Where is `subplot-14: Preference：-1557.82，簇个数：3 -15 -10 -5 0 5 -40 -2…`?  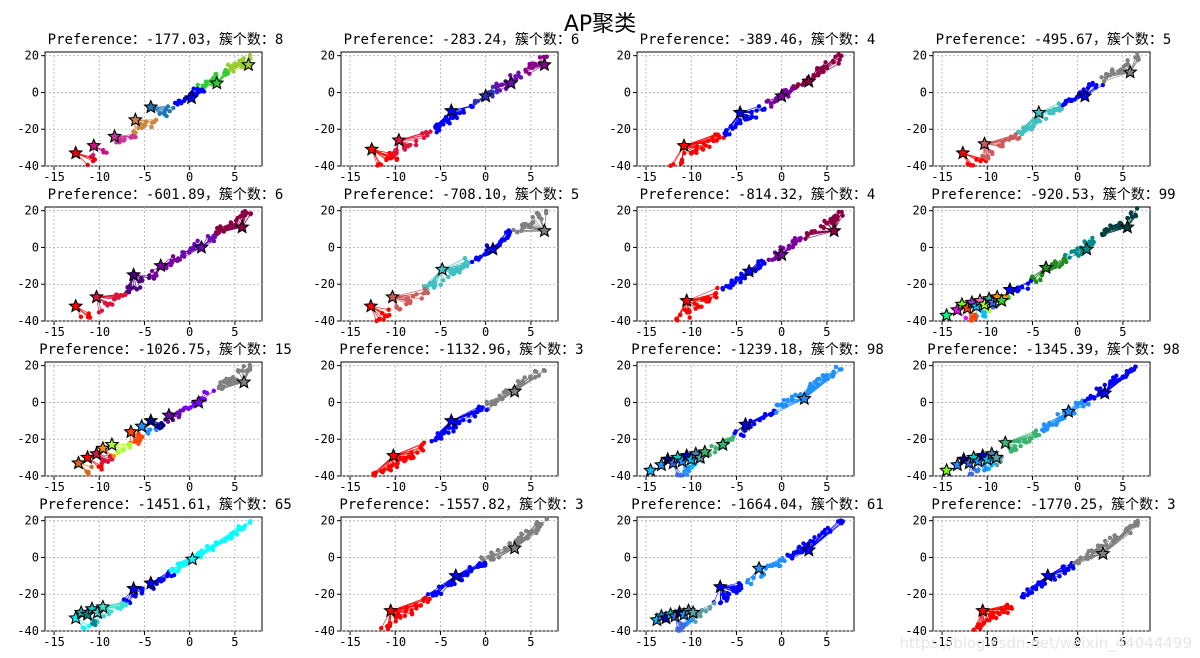 subplot-14: Preference：-1557.82，簇个数：3 -15 -10 -5 0 5 -40 -2… is located at coordinates (448, 573).